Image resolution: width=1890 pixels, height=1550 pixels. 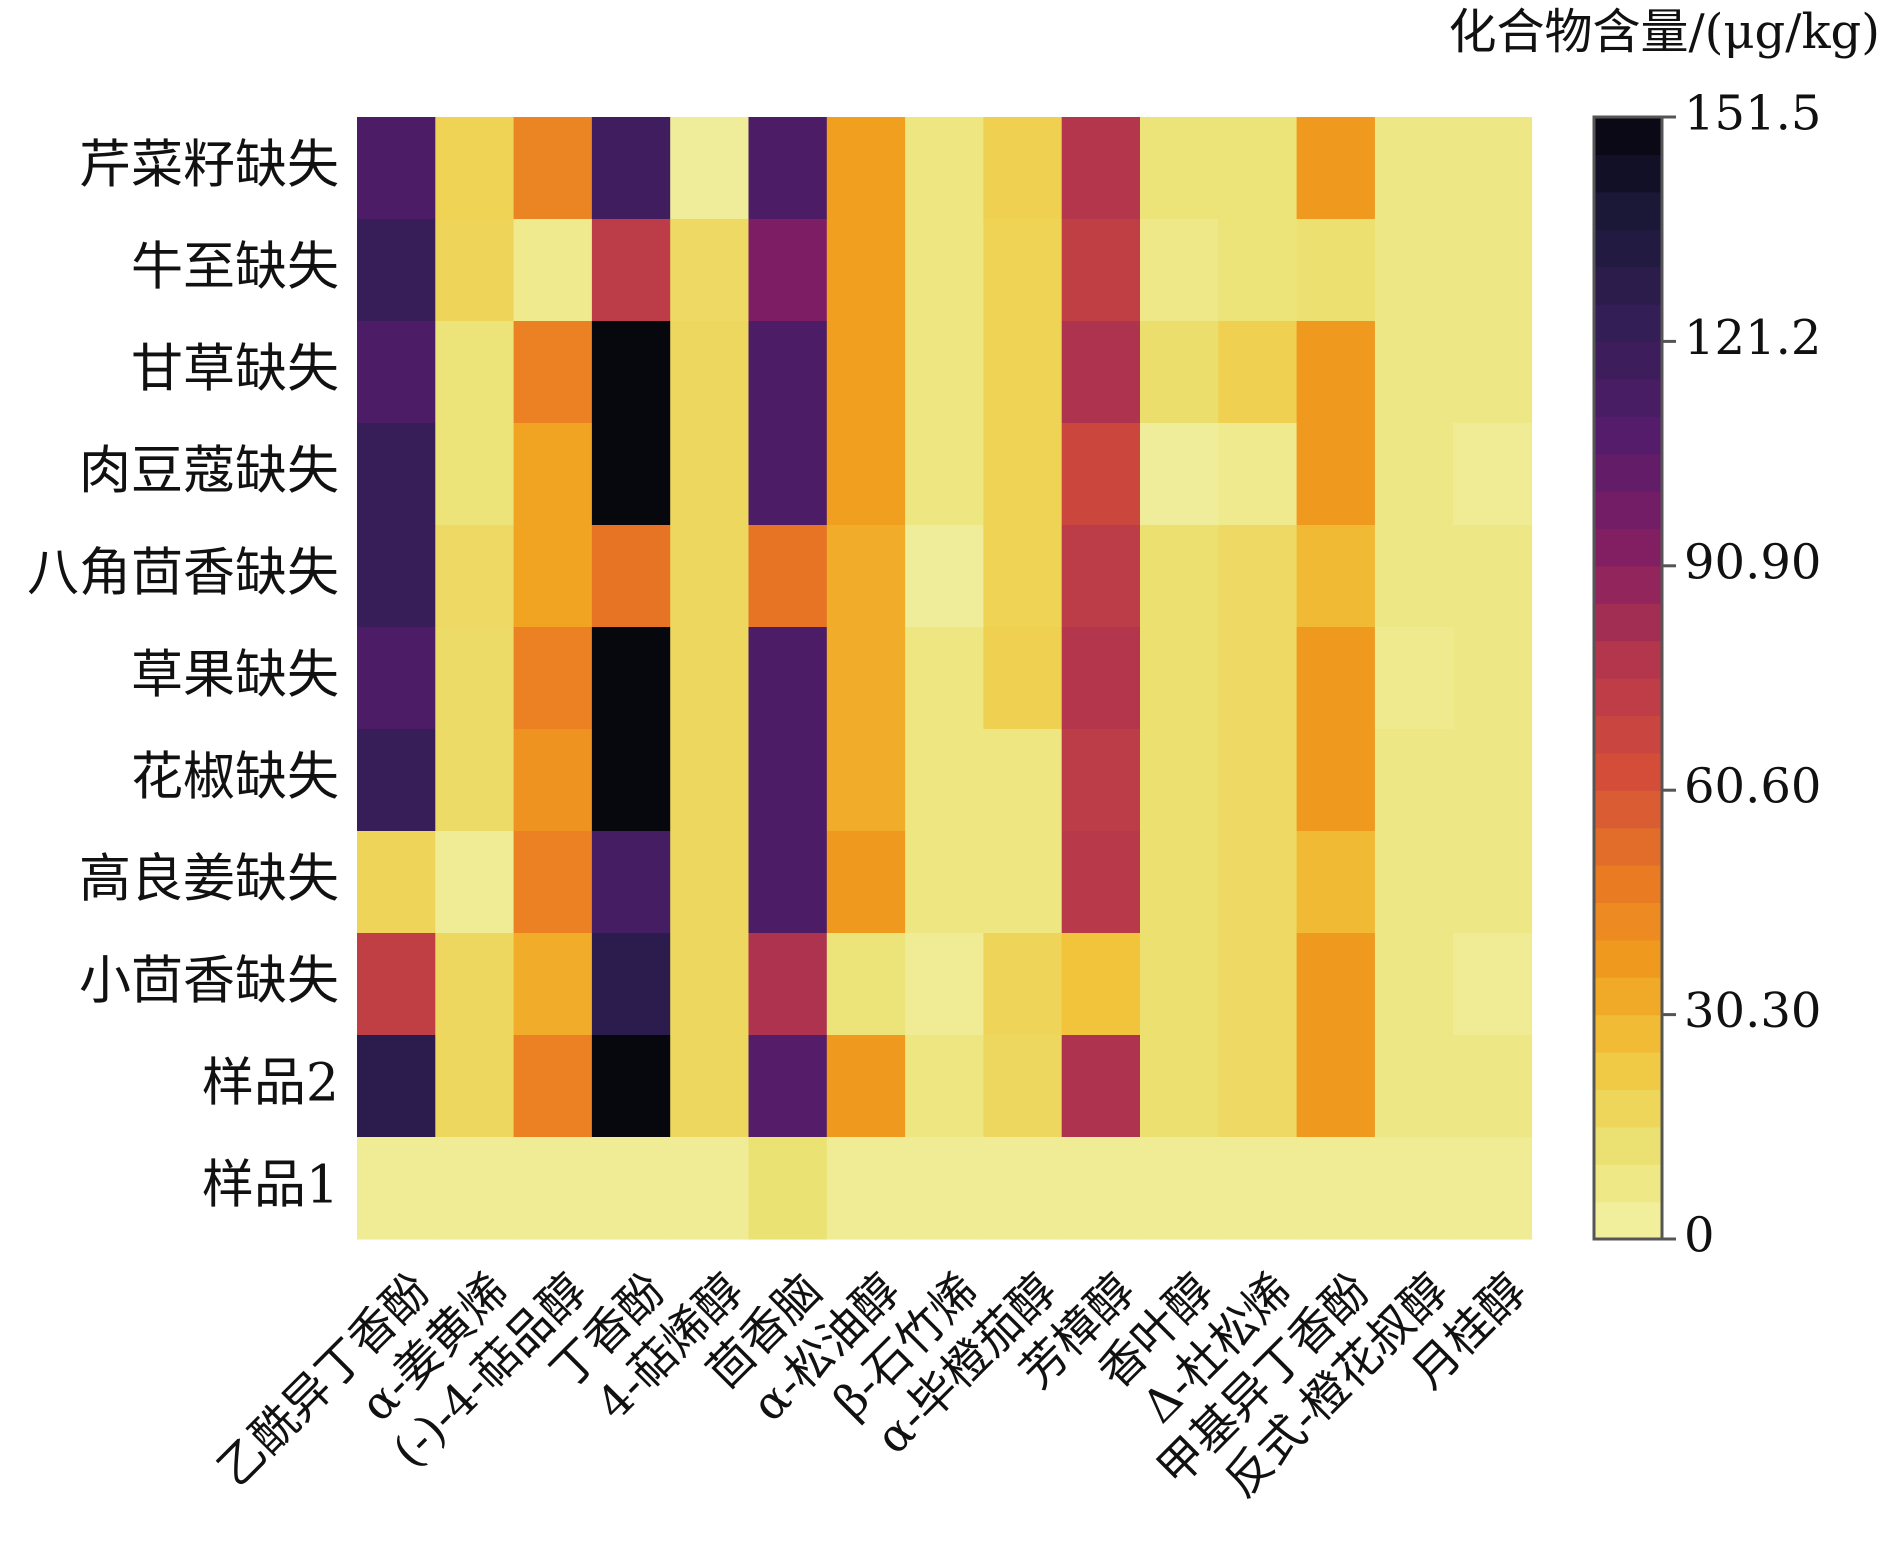 I want to click on heatmap-cell-r4-c11, so click(x=1258, y=576).